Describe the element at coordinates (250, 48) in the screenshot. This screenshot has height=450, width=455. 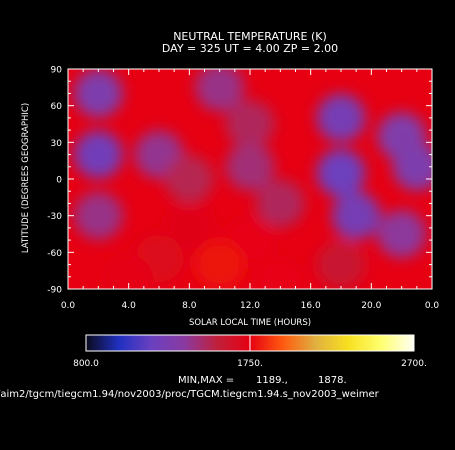
I see `chart-subtitle: DAY = 325 UT = 4.00 ZP = 2.00` at that location.